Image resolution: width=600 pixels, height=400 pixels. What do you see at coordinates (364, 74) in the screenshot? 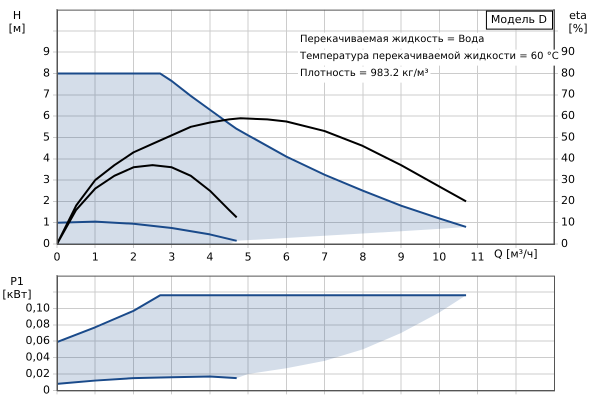
I see `annotation: Плотность = 983.2 кг/м³` at bounding box center [364, 74].